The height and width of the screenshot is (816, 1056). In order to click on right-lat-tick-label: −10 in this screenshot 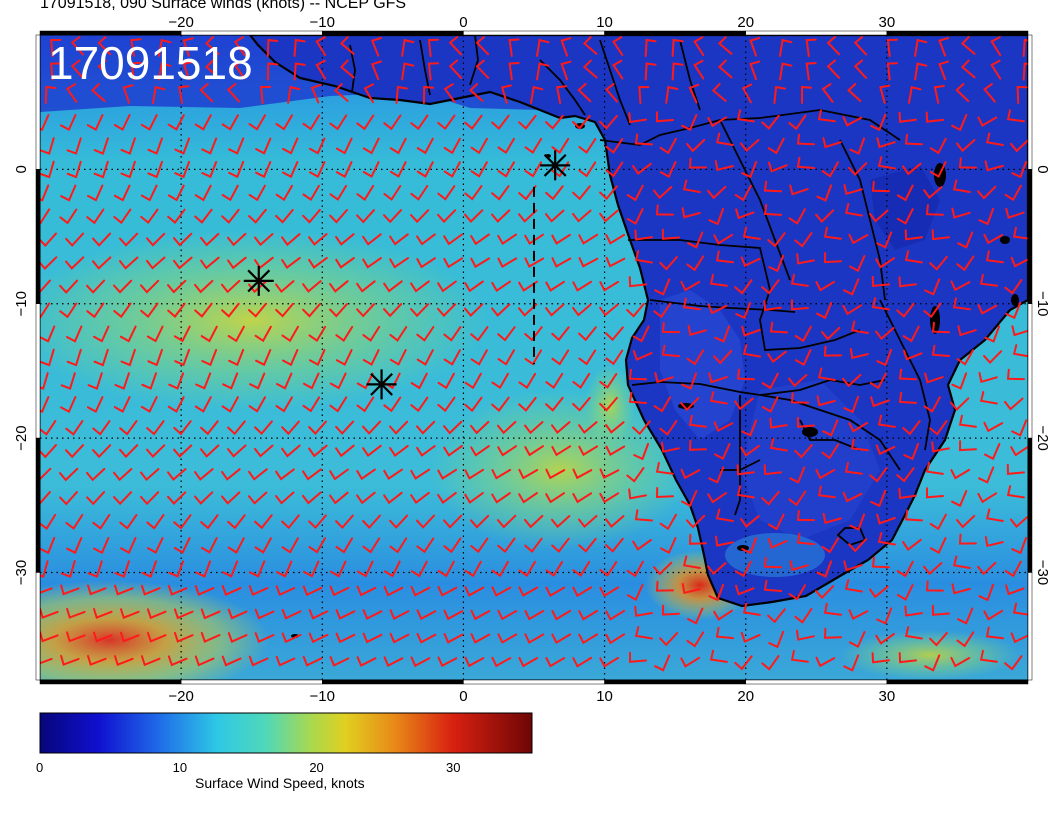, I will do `click(1042, 303)`.